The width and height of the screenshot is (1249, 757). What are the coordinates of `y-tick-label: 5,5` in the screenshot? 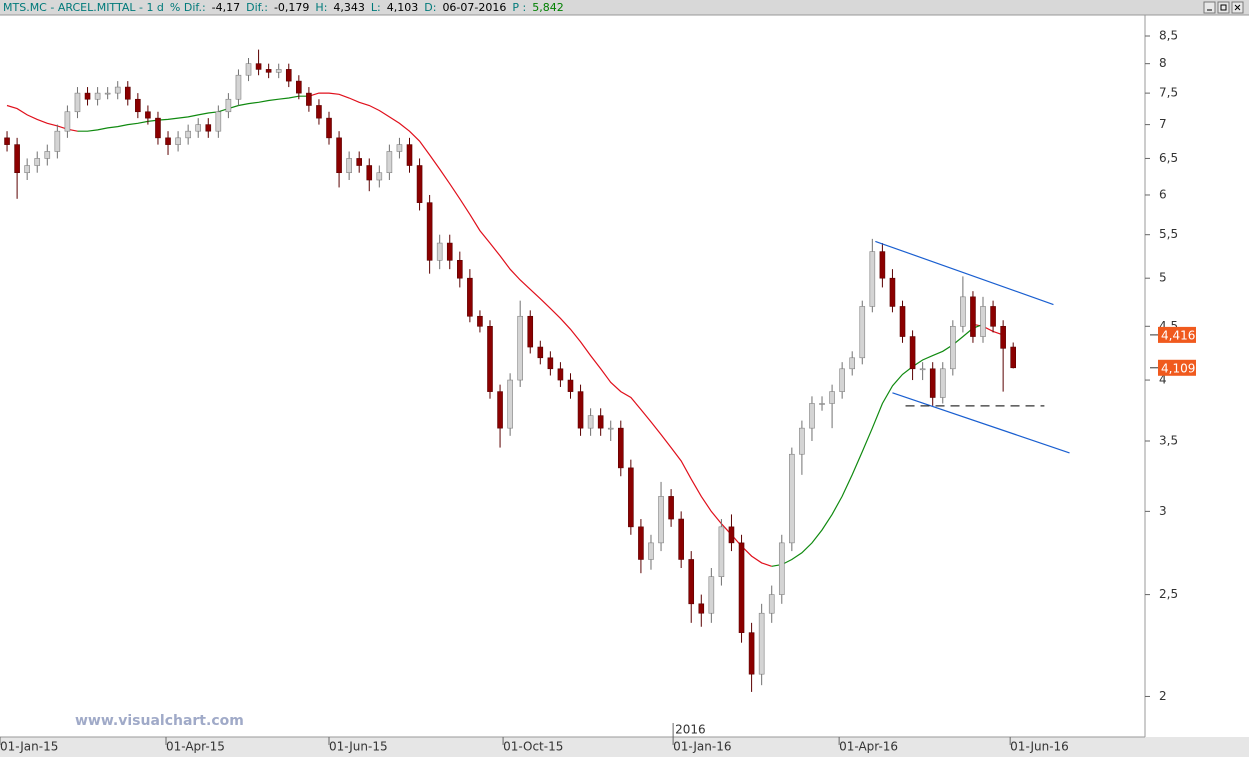 It's located at (1168, 234).